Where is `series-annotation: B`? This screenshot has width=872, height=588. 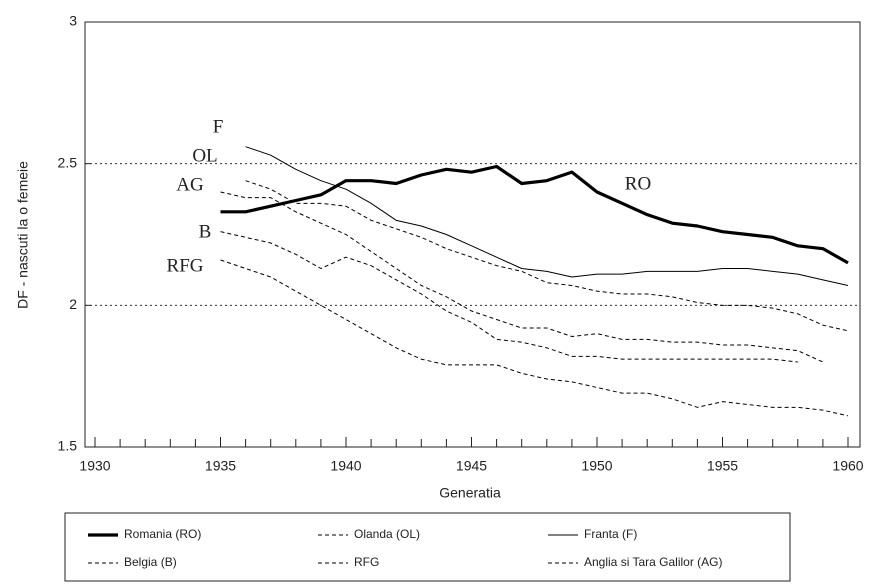 series-annotation: B is located at coordinates (205, 231).